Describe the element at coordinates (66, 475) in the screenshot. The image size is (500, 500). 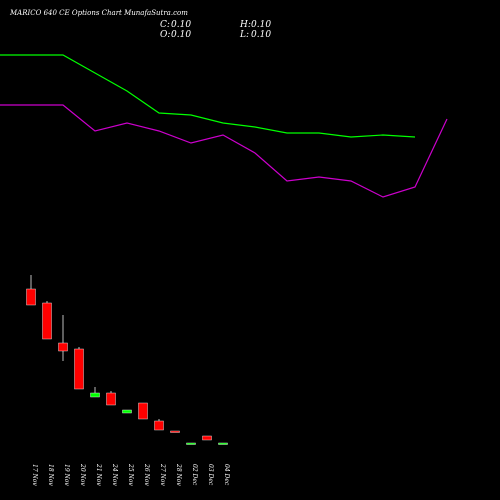
I see `x-tick-label: 19 Nov` at that location.